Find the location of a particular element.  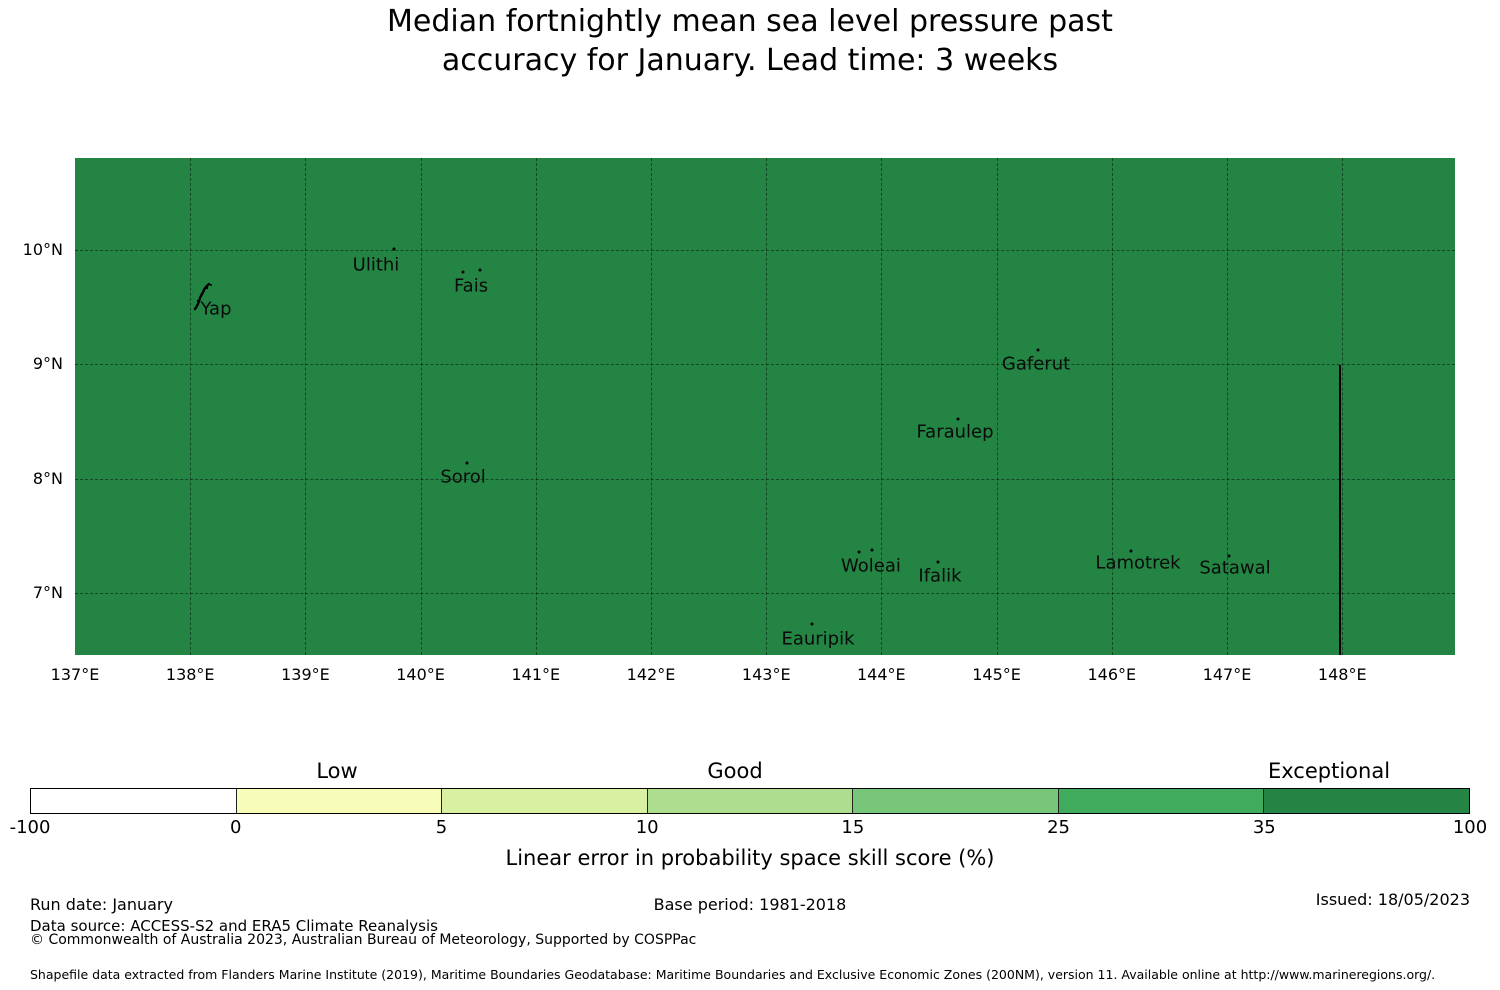

colorbar-tick-label: 35 is located at coordinates (1264, 827).